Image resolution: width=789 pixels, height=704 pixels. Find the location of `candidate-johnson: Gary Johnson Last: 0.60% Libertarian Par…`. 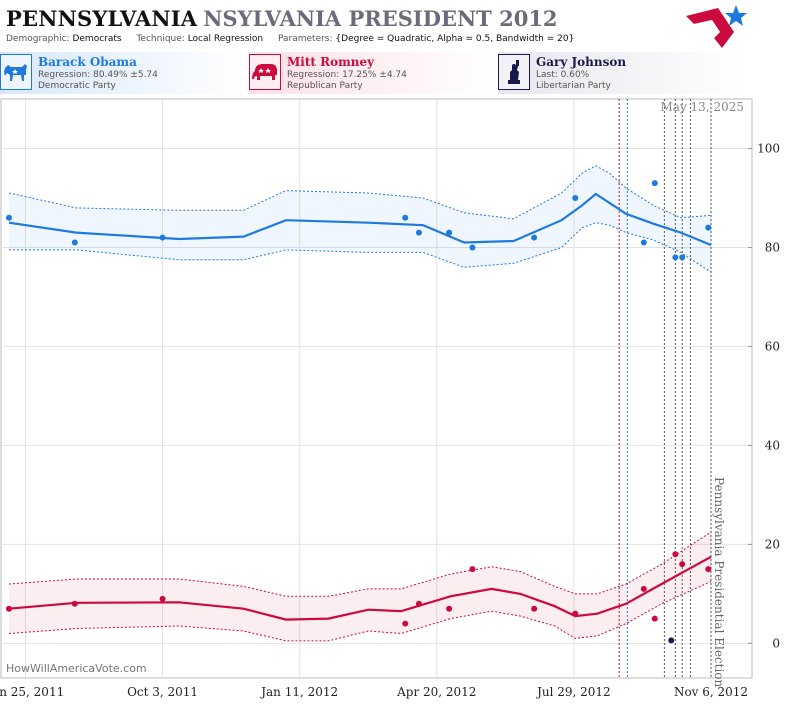

candidate-johnson: Gary Johnson Last: 0.60% Libertarian Par… is located at coordinates (621, 73).